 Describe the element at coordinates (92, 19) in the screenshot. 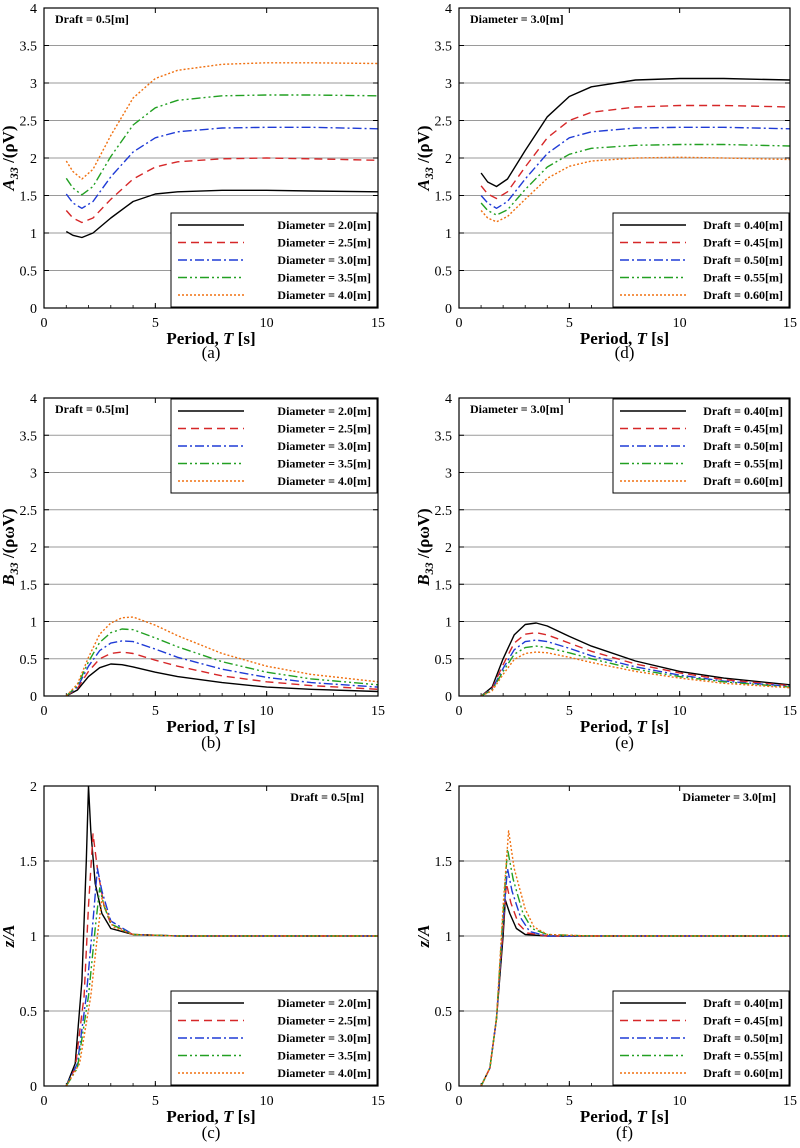

I see `panel-annotation: Draft = 0.5[m]` at that location.